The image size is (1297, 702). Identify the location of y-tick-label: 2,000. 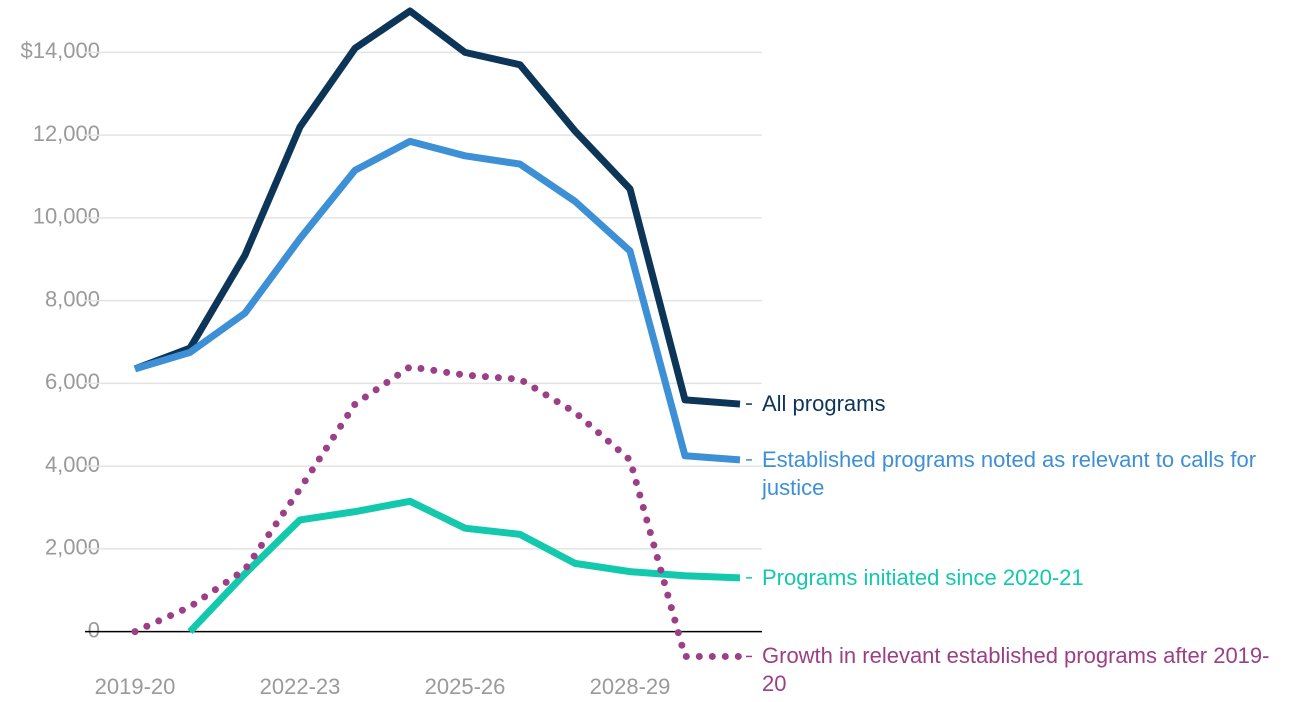
(72, 547).